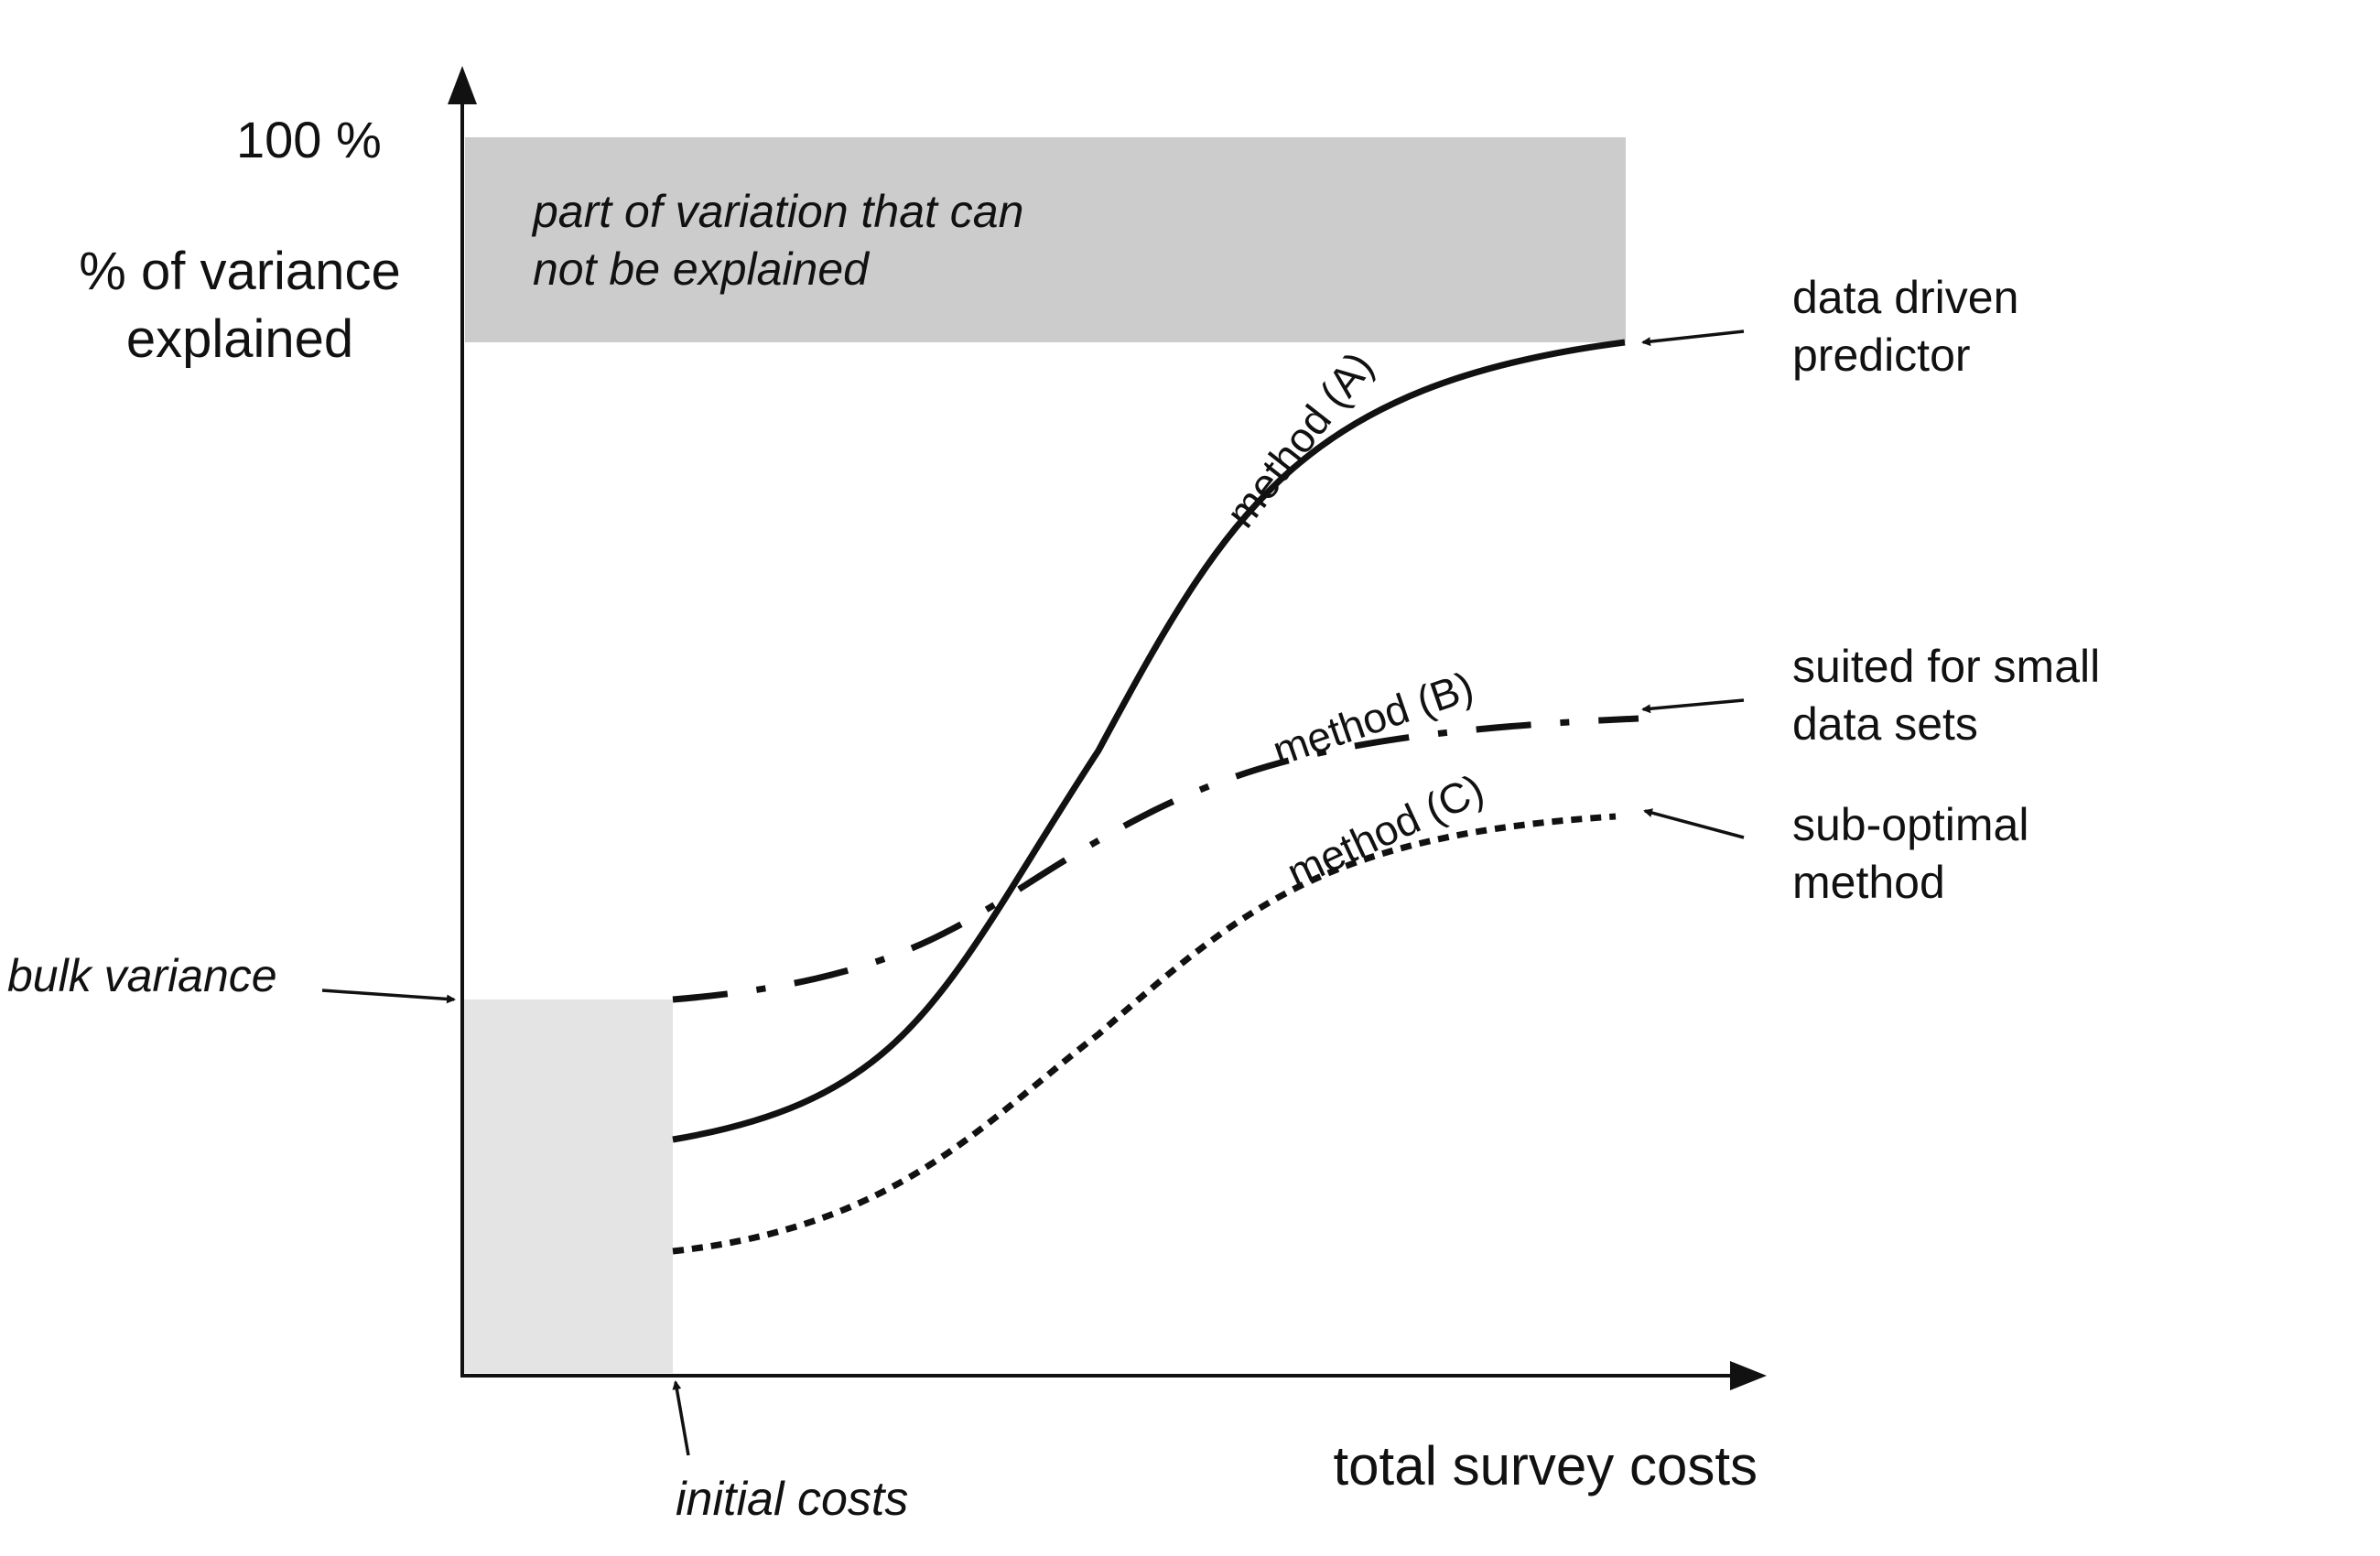 Image resolution: width=2380 pixels, height=1556 pixels. Describe the element at coordinates (1910, 824) in the screenshot. I see `annotation-method-c-line-1: sub-optimal` at that location.